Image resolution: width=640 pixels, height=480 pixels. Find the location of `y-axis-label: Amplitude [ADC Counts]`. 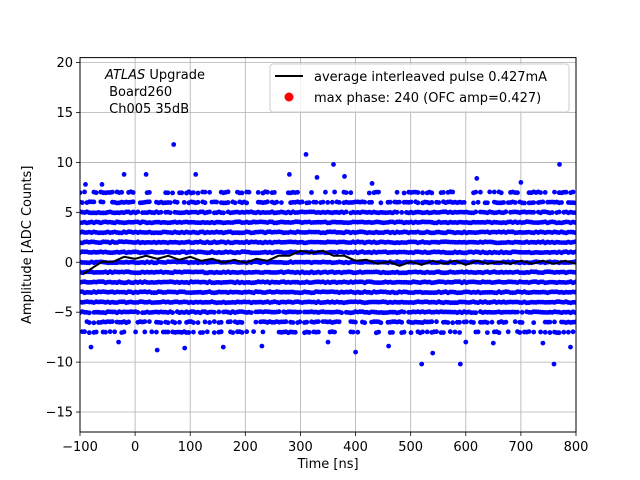

y-axis-label: Amplitude [ADC Counts] is located at coordinates (27, 245).